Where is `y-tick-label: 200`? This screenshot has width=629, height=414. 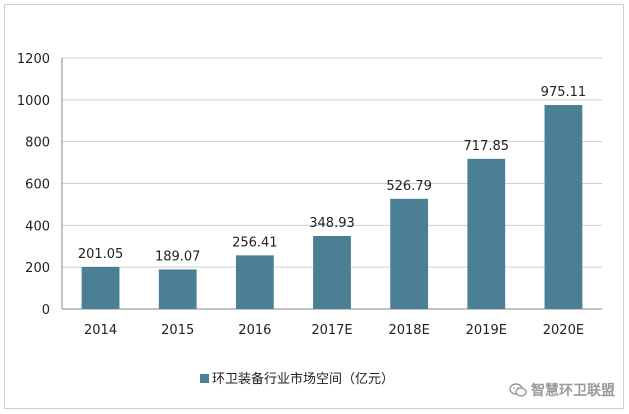
y-tick-label: 200 is located at coordinates (37, 268).